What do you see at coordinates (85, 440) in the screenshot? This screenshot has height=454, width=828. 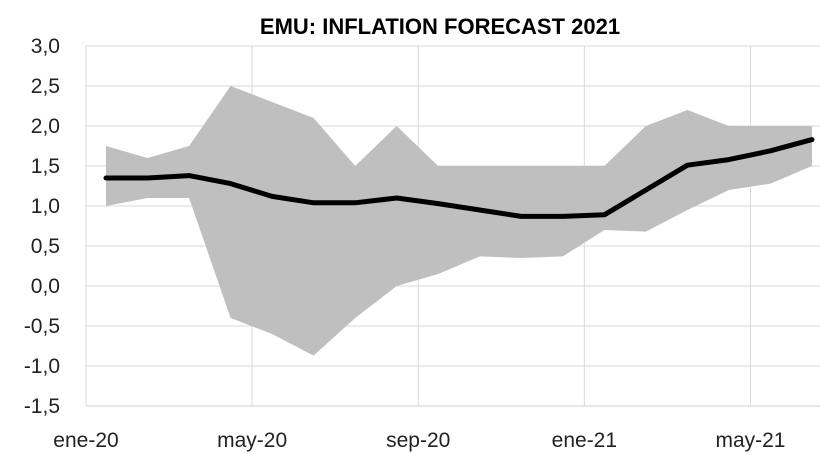 I see `x-tick-label: ene-20` at bounding box center [85, 440].